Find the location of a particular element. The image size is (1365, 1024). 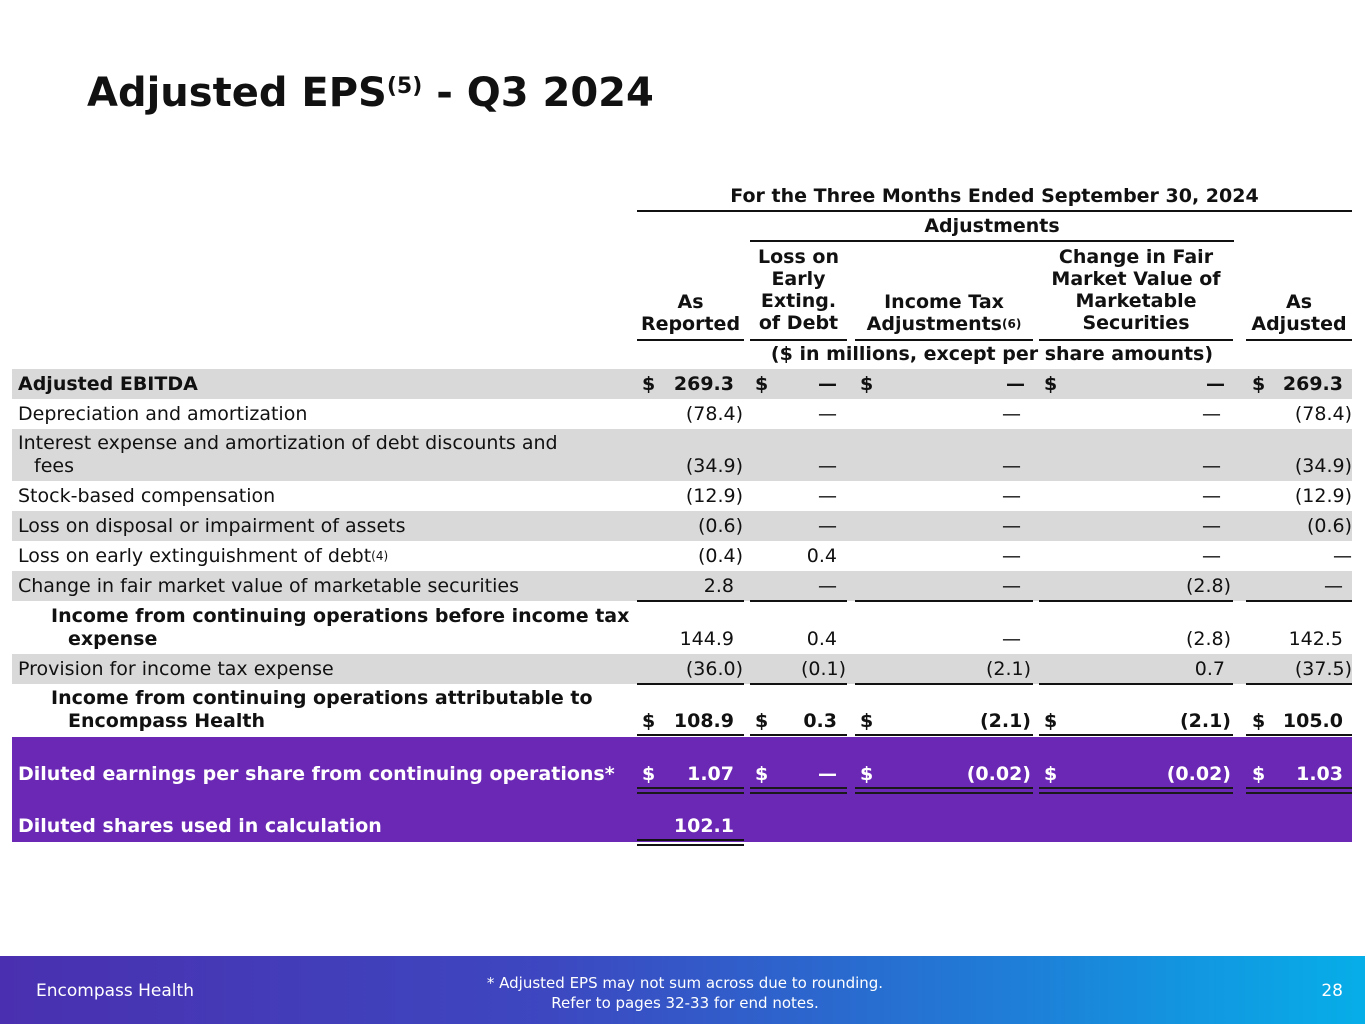

page-title: Adjusted EPS(5) - Q3 2024 is located at coordinates (370, 93).